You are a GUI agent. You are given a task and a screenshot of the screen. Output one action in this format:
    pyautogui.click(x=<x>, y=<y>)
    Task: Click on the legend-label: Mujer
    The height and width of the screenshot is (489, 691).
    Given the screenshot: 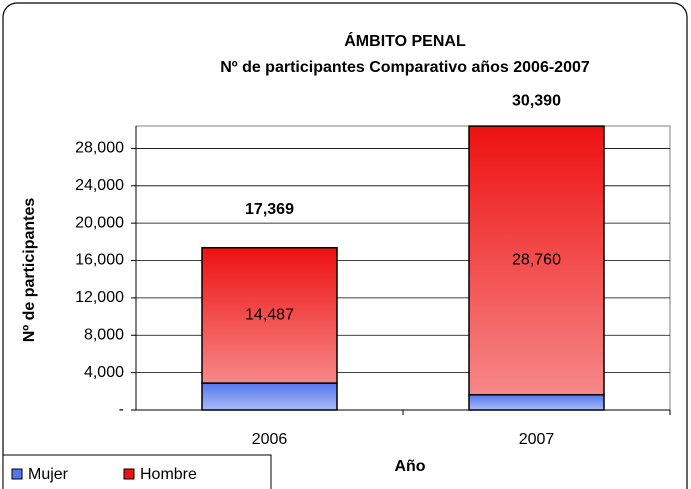 What is the action you would take?
    pyautogui.click(x=48, y=474)
    